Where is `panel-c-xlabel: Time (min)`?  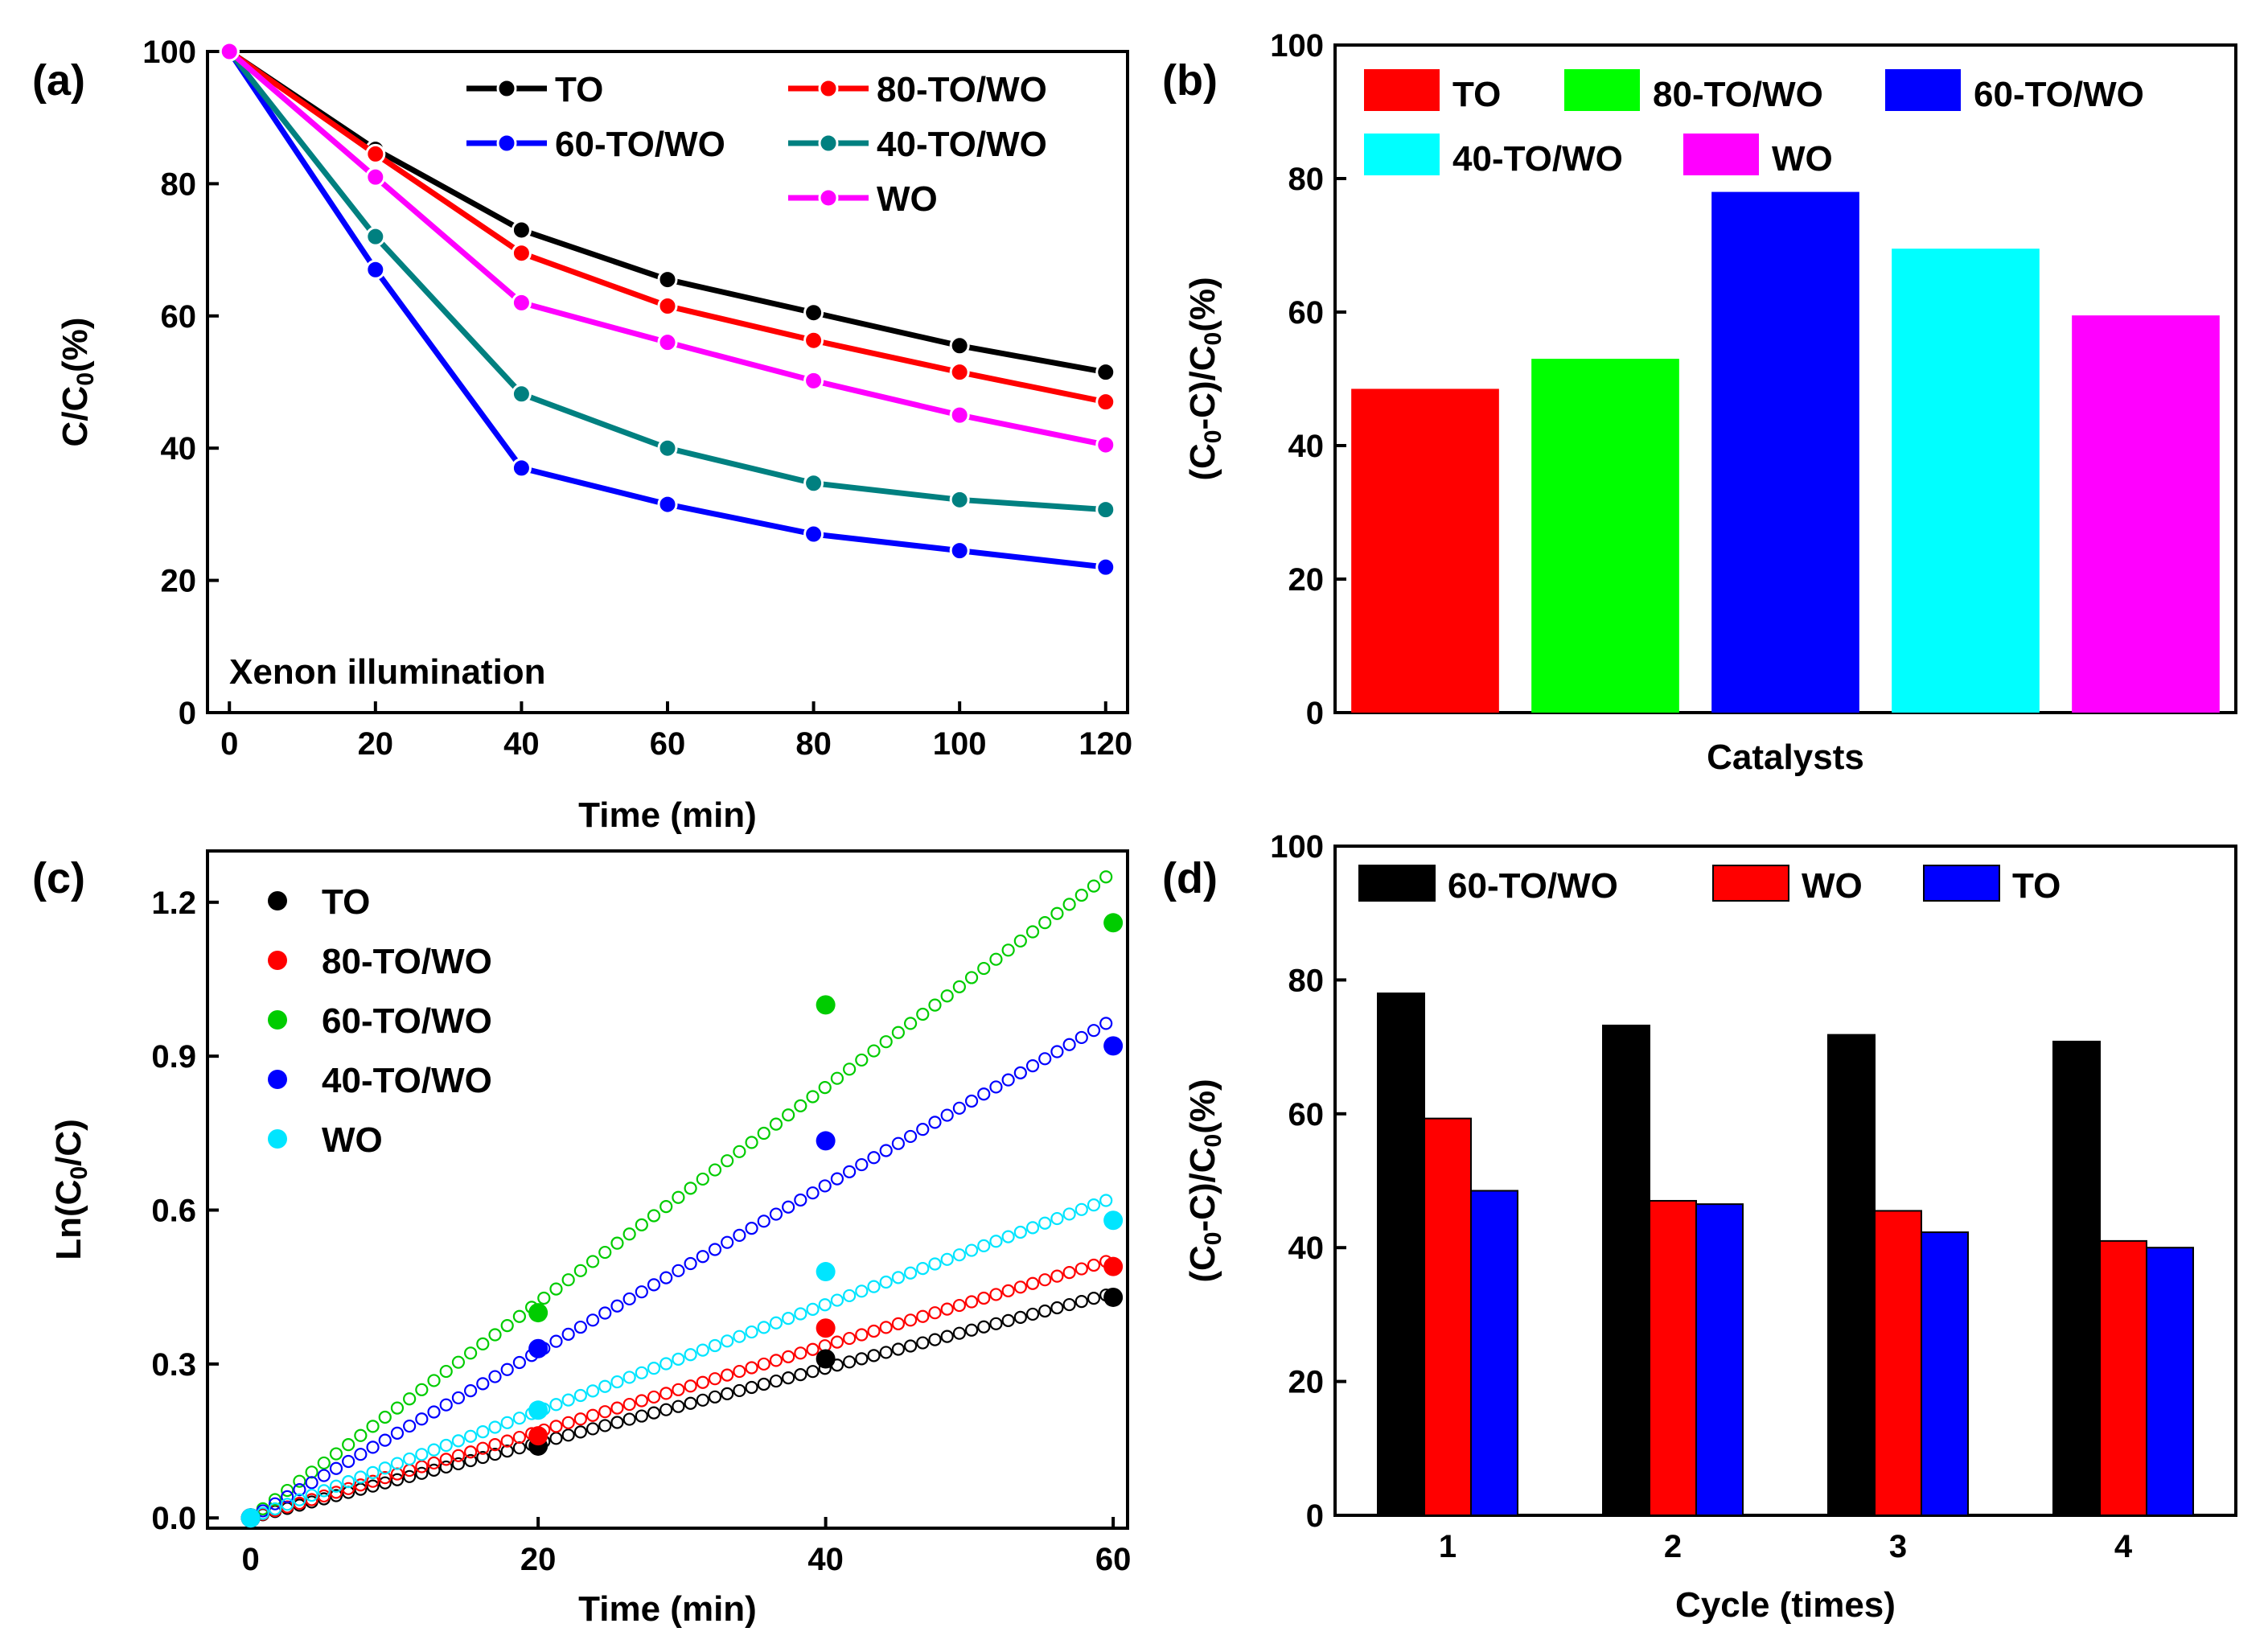 panel-c-xlabel: Time (min) is located at coordinates (667, 1609).